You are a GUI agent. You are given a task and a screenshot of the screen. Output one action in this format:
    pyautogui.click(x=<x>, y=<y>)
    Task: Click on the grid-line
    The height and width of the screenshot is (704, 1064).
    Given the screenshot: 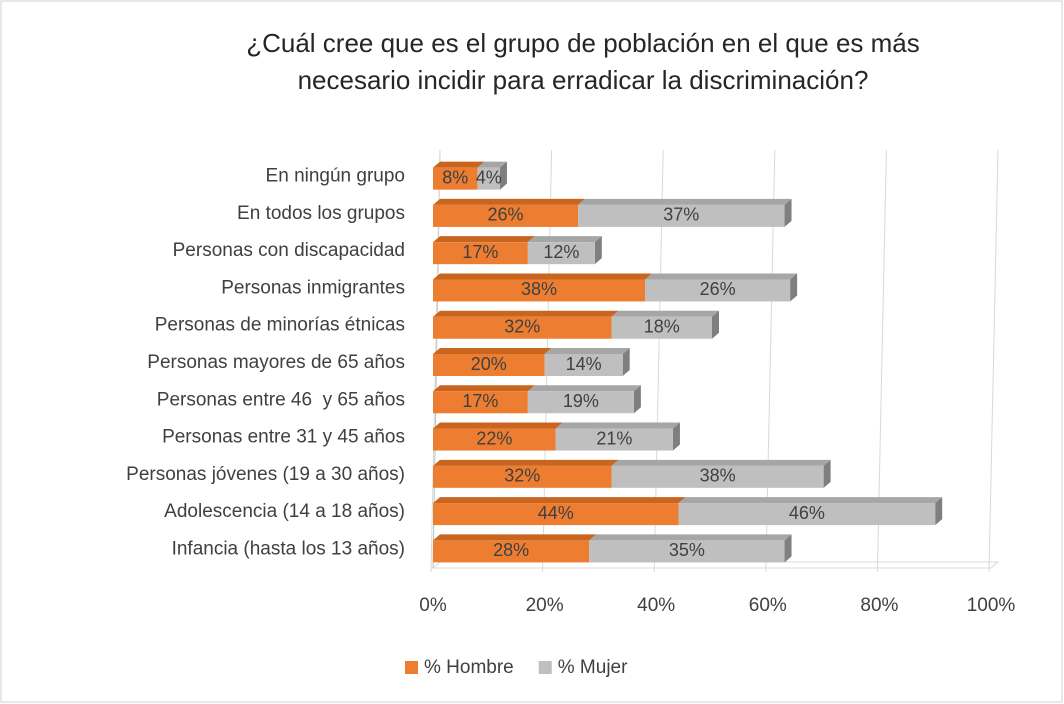 What is the action you would take?
    pyautogui.click(x=993, y=361)
    